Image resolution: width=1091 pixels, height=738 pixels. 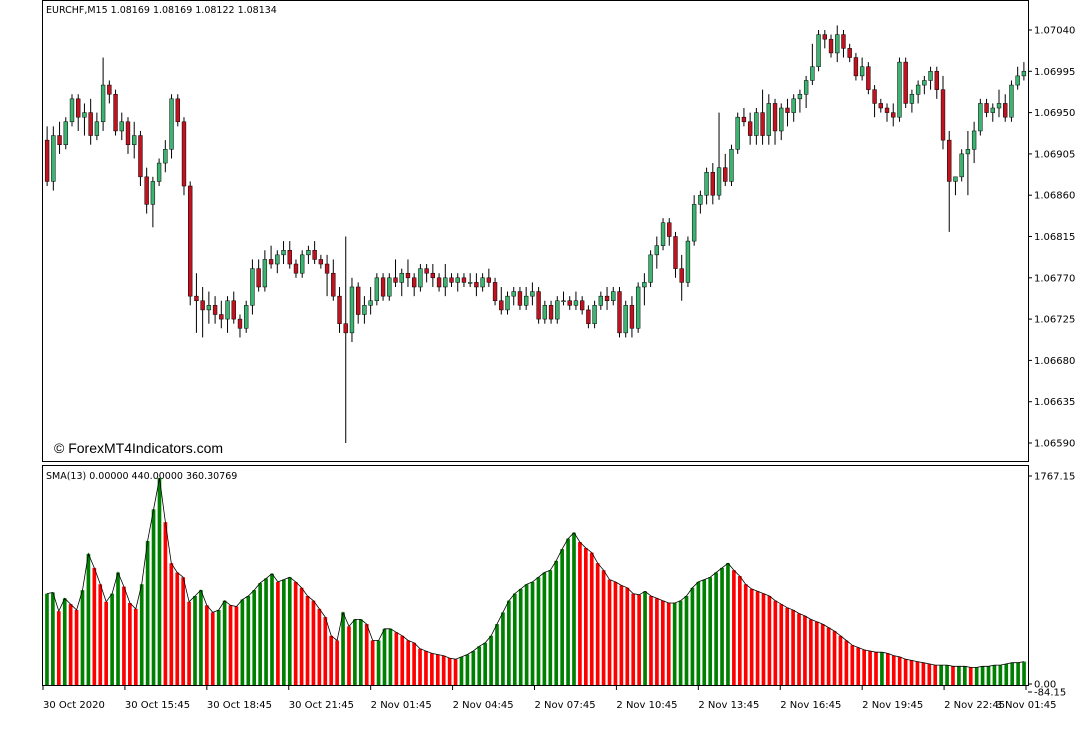 I want to click on indicator-tick-label: 0.00, so click(x=1045, y=685).